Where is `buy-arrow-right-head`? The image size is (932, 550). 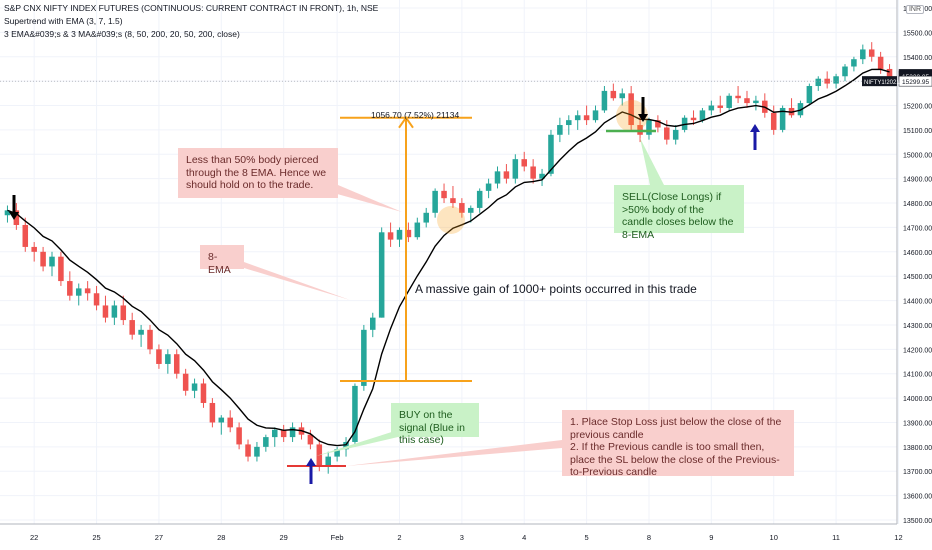 buy-arrow-right-head is located at coordinates (755, 128).